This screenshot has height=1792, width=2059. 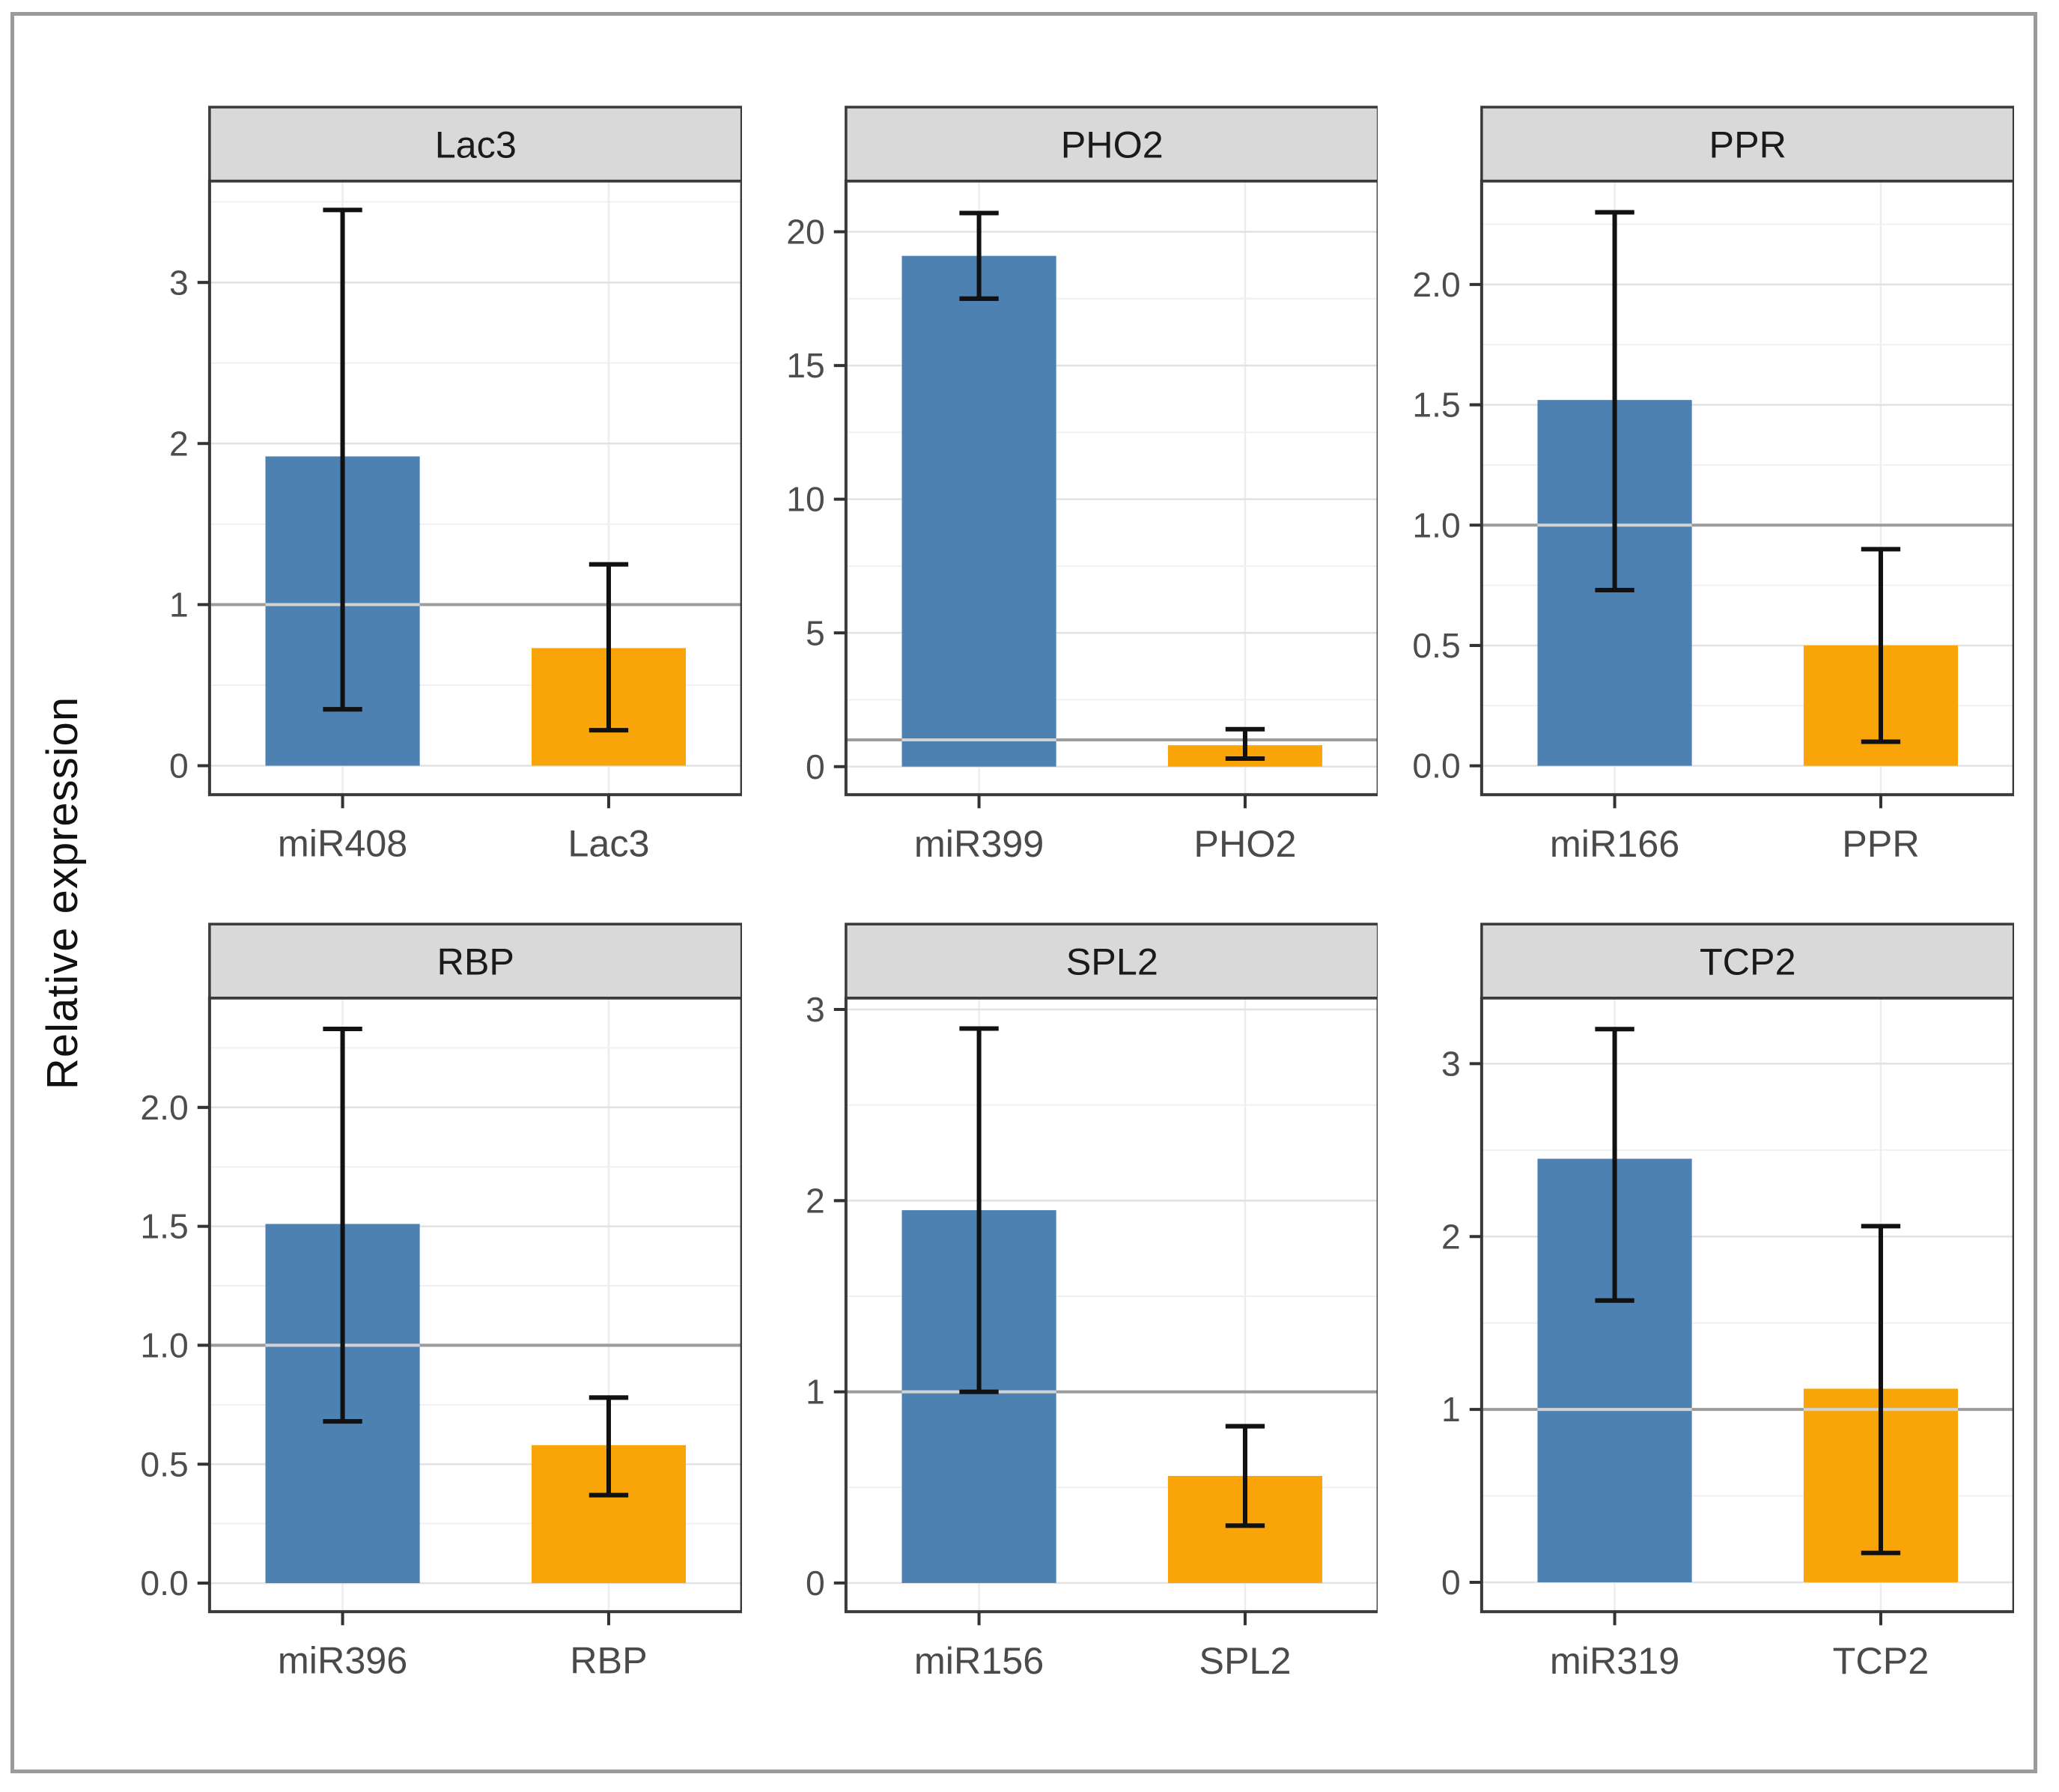 I want to click on y-tick-label: 20, so click(x=805, y=232).